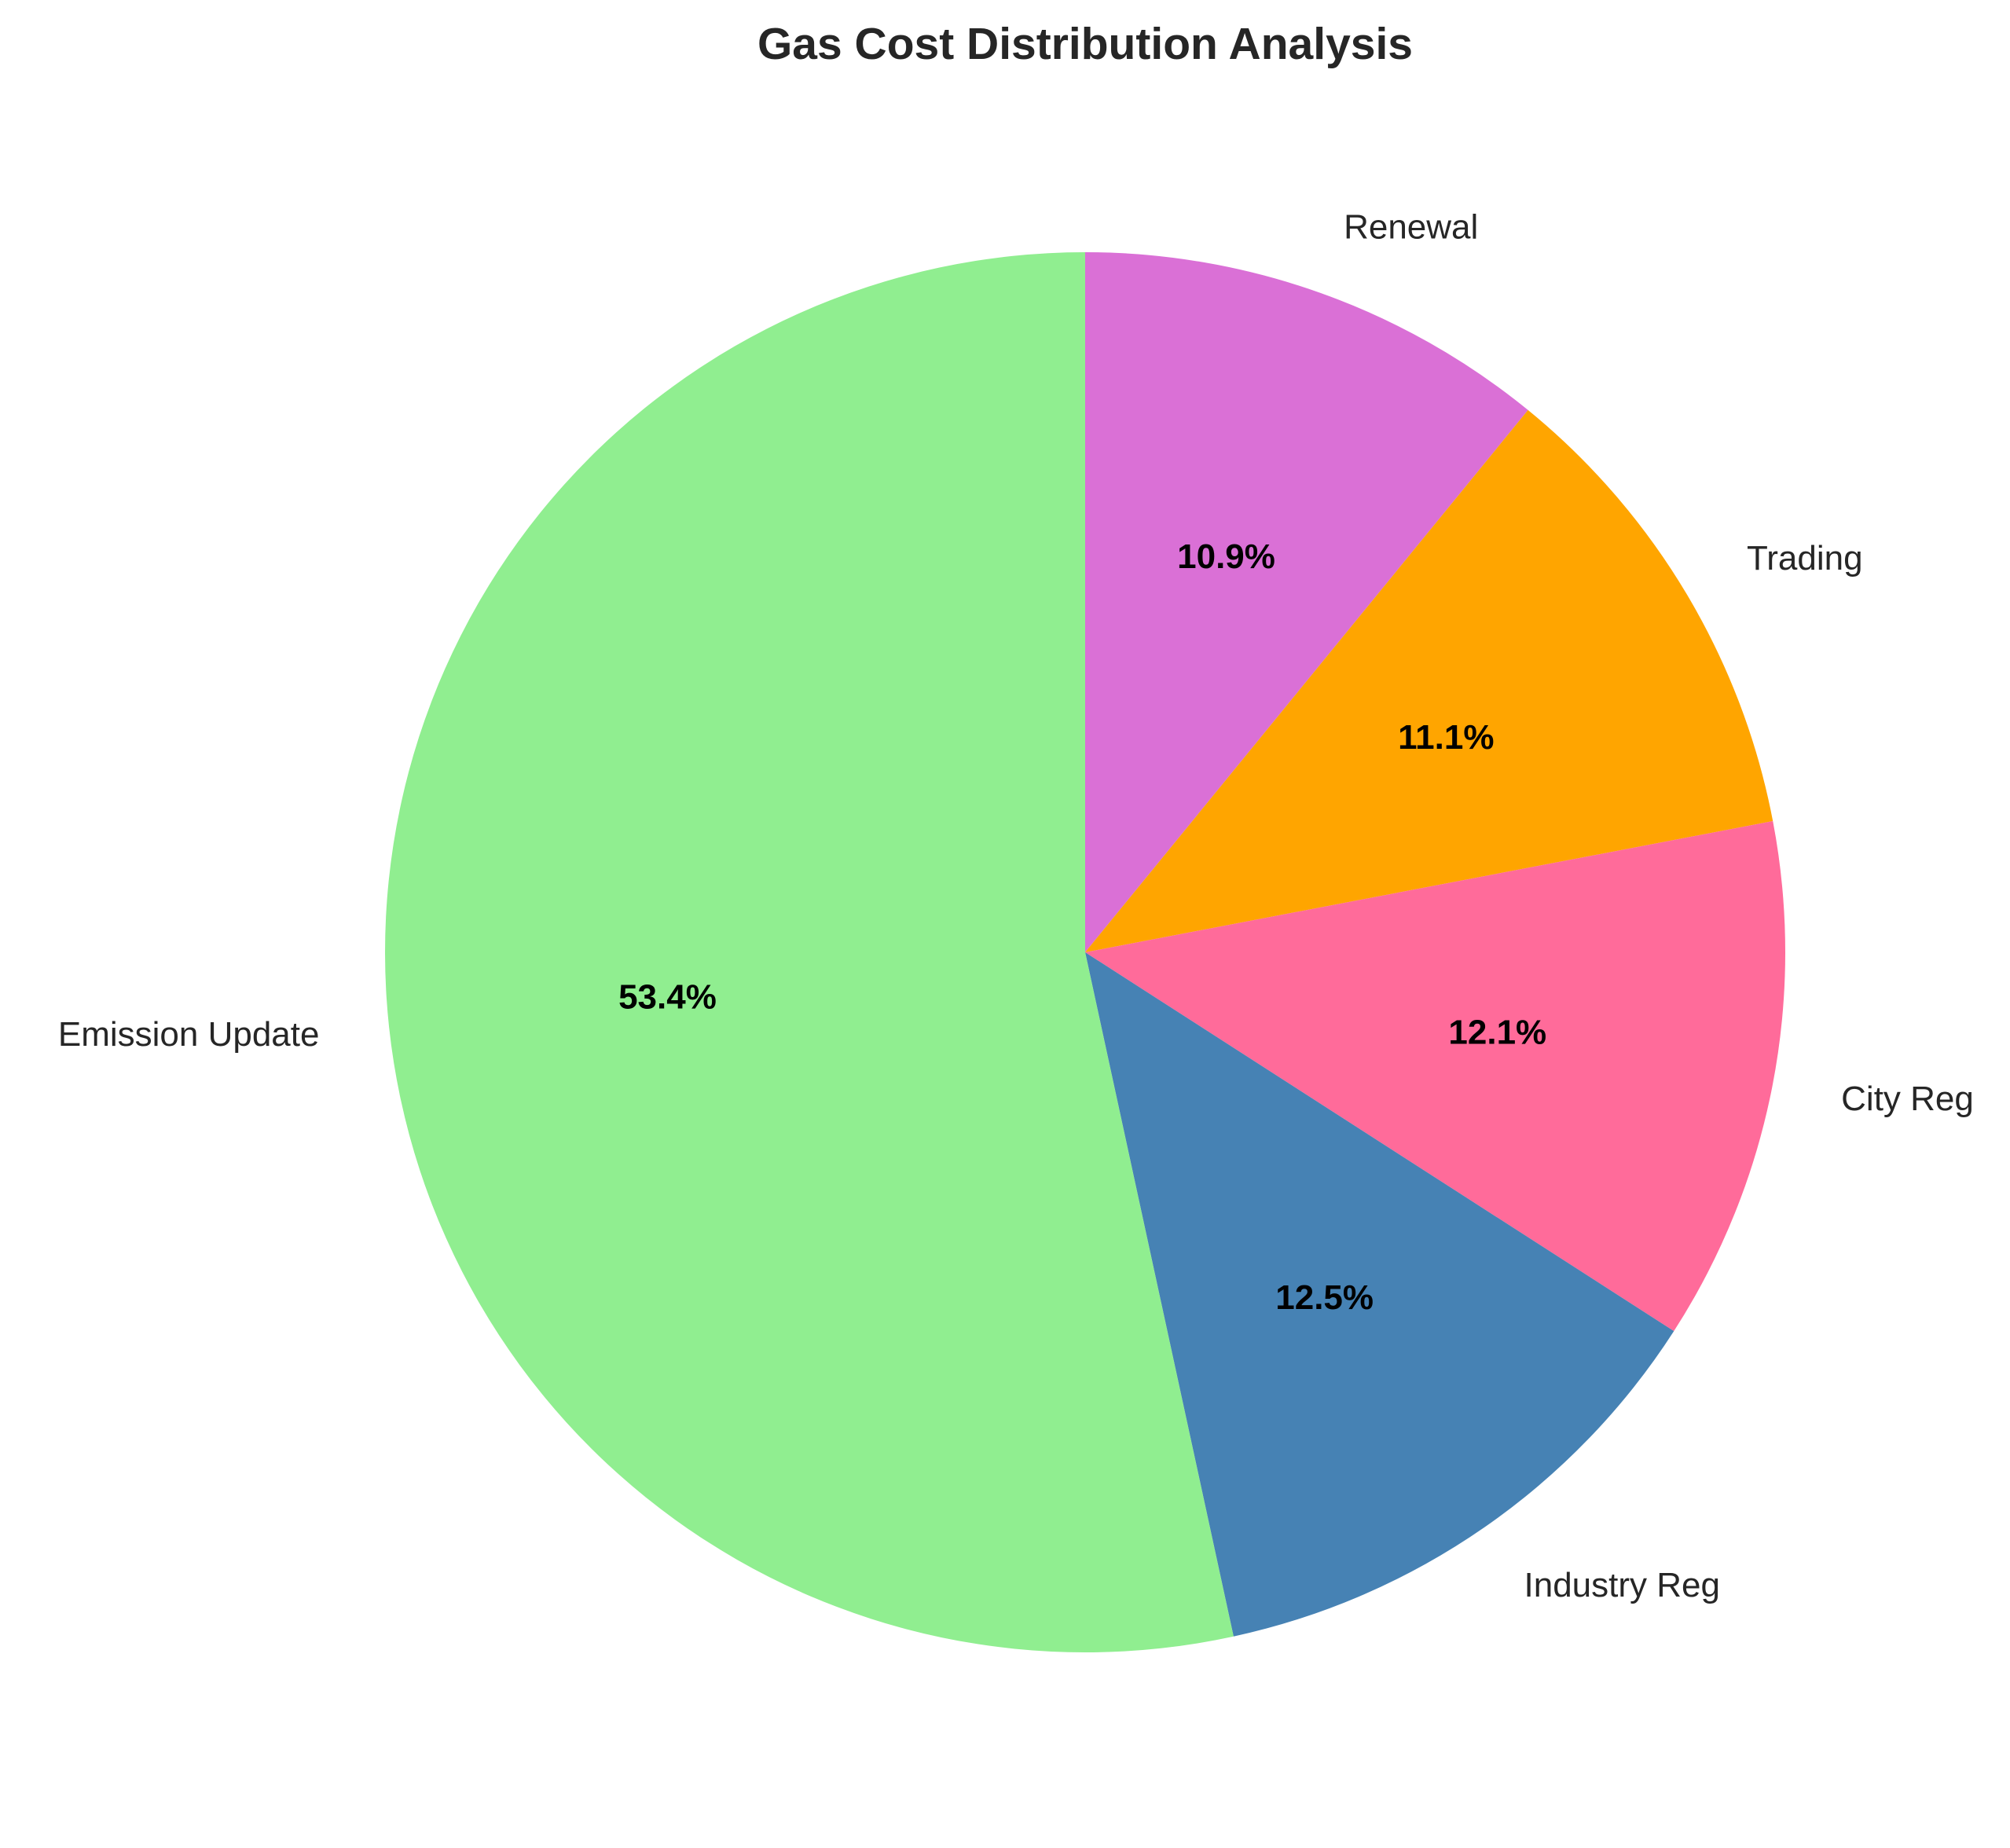 Image resolution: width=2010 pixels, height=1848 pixels. Describe the element at coordinates (1446, 737) in the screenshot. I see `percent-label-trading: 11.1%` at that location.